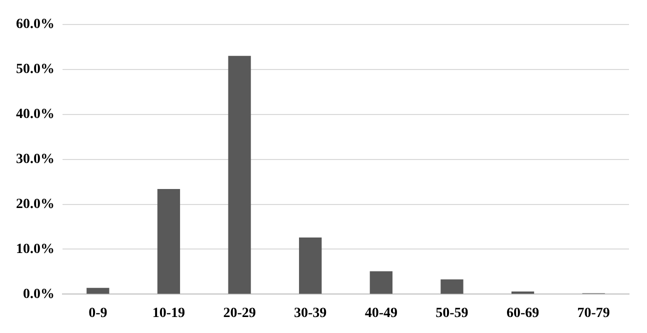 Image resolution: width=647 pixels, height=333 pixels. I want to click on x-tick-label: 70-79, so click(593, 314).